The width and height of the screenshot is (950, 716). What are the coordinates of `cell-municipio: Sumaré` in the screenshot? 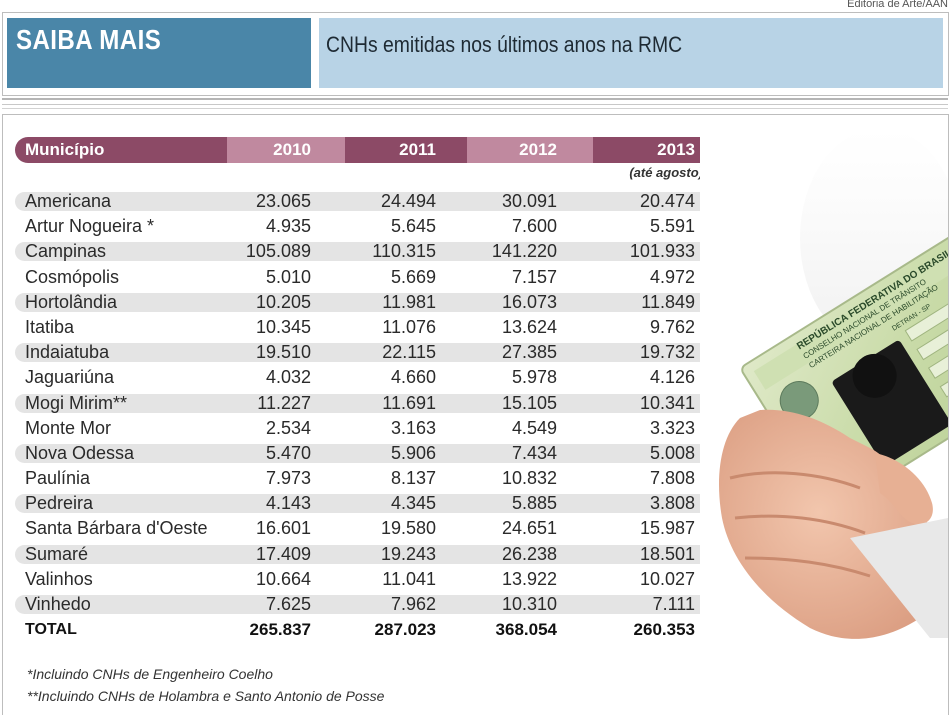 It's located at (57, 553).